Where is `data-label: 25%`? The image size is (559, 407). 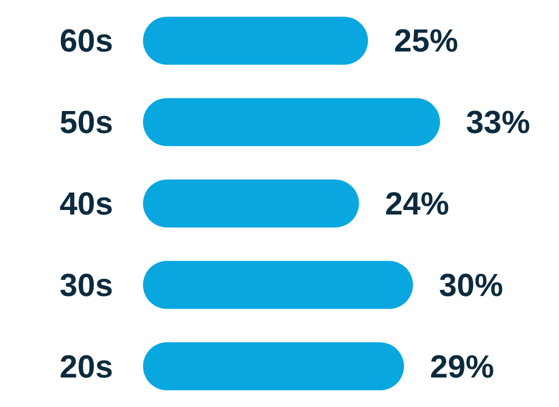 data-label: 25% is located at coordinates (426, 40).